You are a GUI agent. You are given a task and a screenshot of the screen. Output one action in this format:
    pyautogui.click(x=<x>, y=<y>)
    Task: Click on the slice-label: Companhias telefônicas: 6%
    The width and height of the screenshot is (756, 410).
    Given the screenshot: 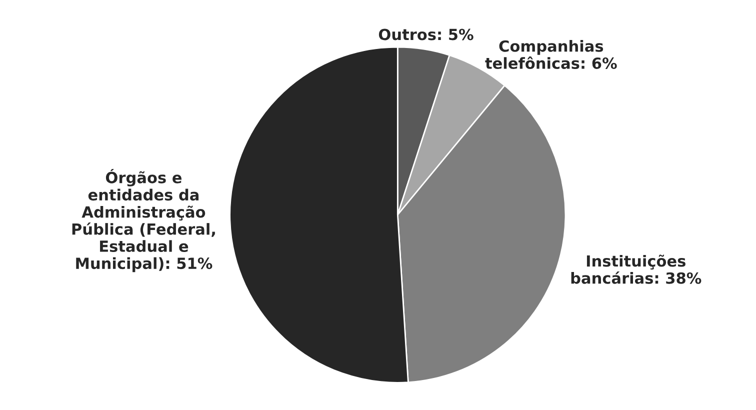 What is the action you would take?
    pyautogui.click(x=551, y=54)
    